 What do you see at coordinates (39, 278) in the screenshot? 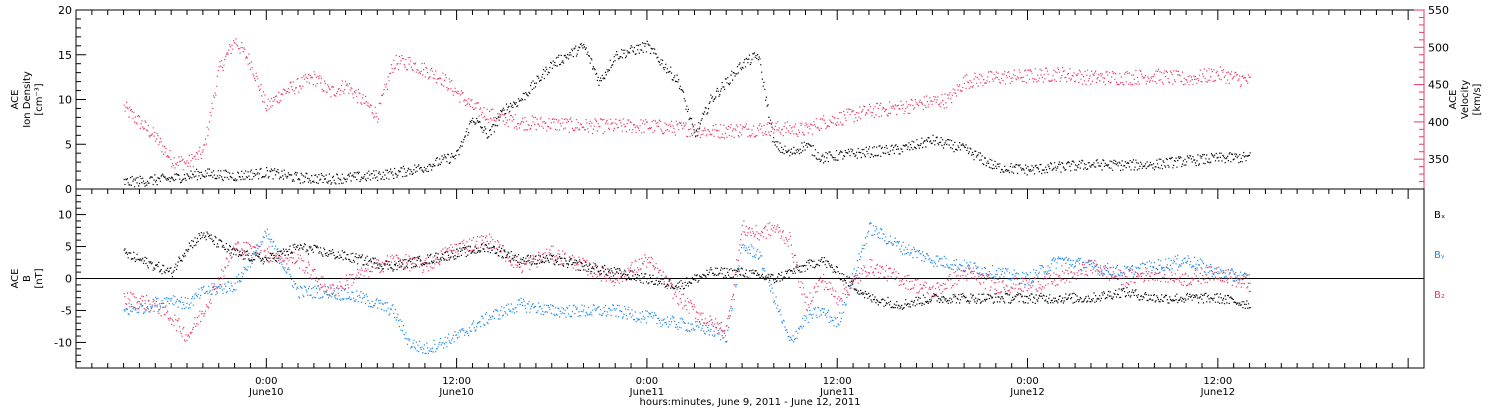
I see `bottom-left-ylabel-line: [nT]` at bounding box center [39, 278].